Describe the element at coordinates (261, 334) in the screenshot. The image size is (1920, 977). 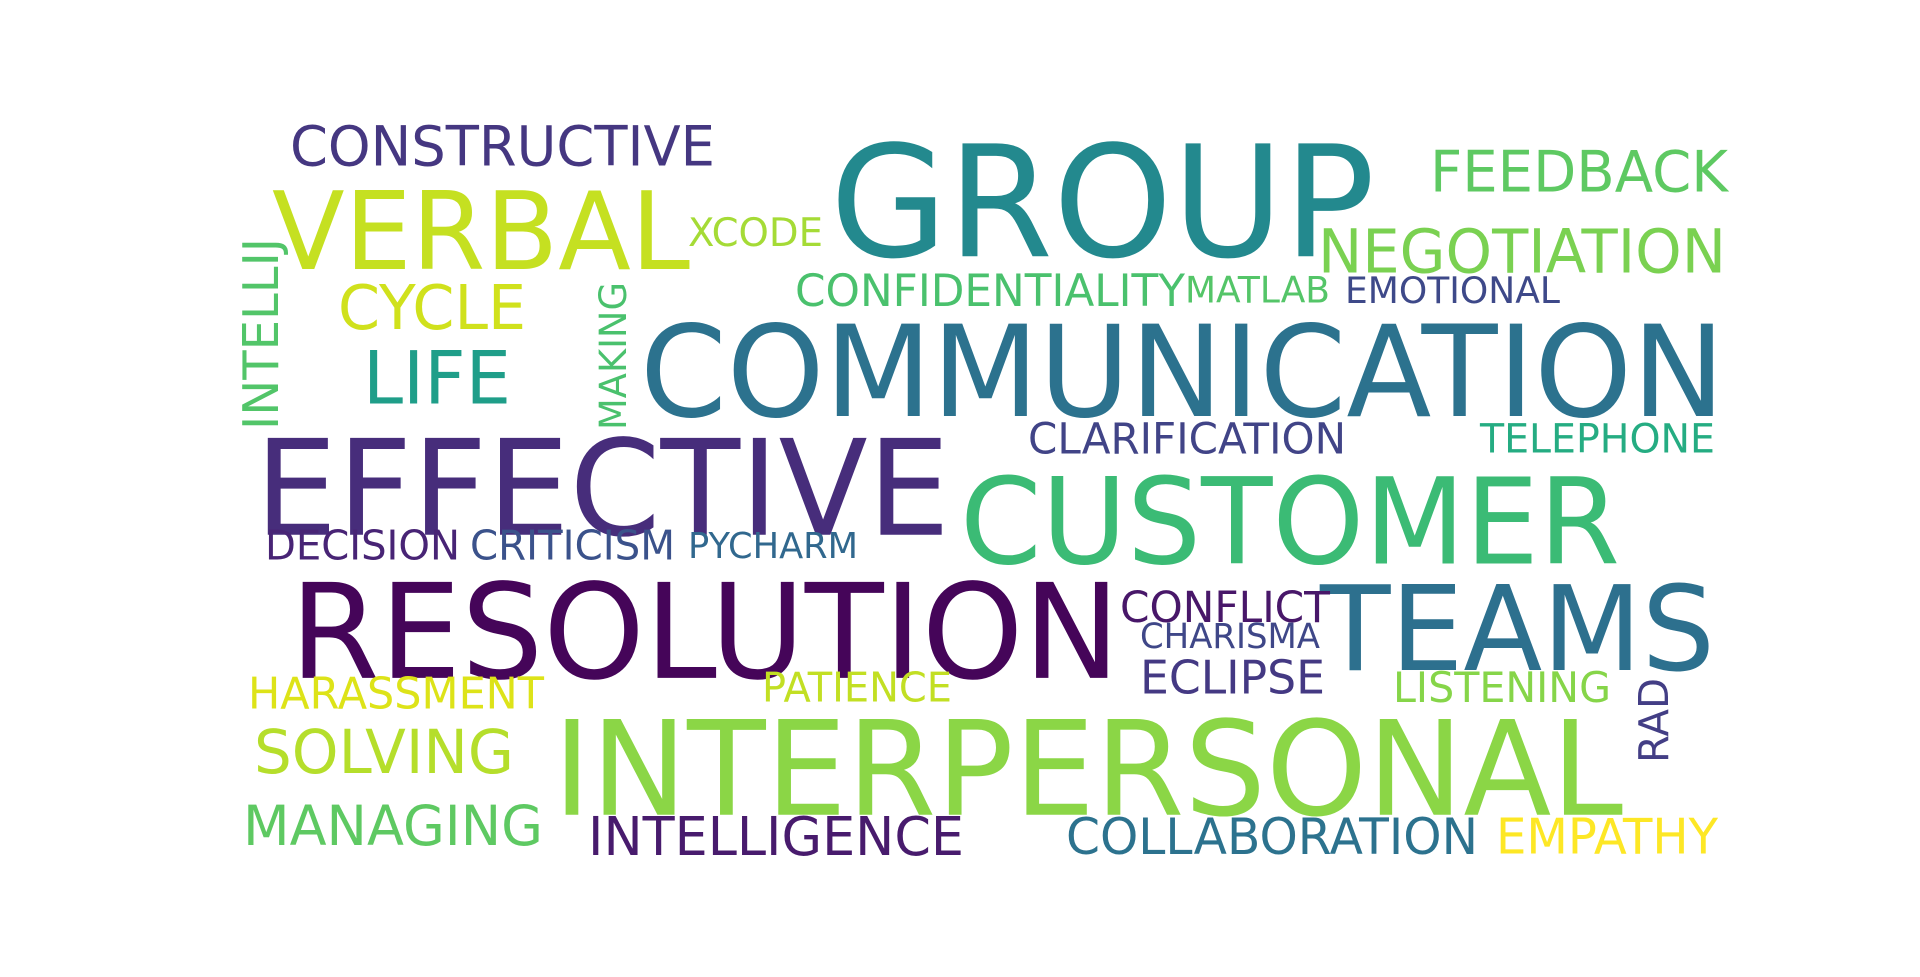
I see `word-intellij: INTELLIJ` at that location.